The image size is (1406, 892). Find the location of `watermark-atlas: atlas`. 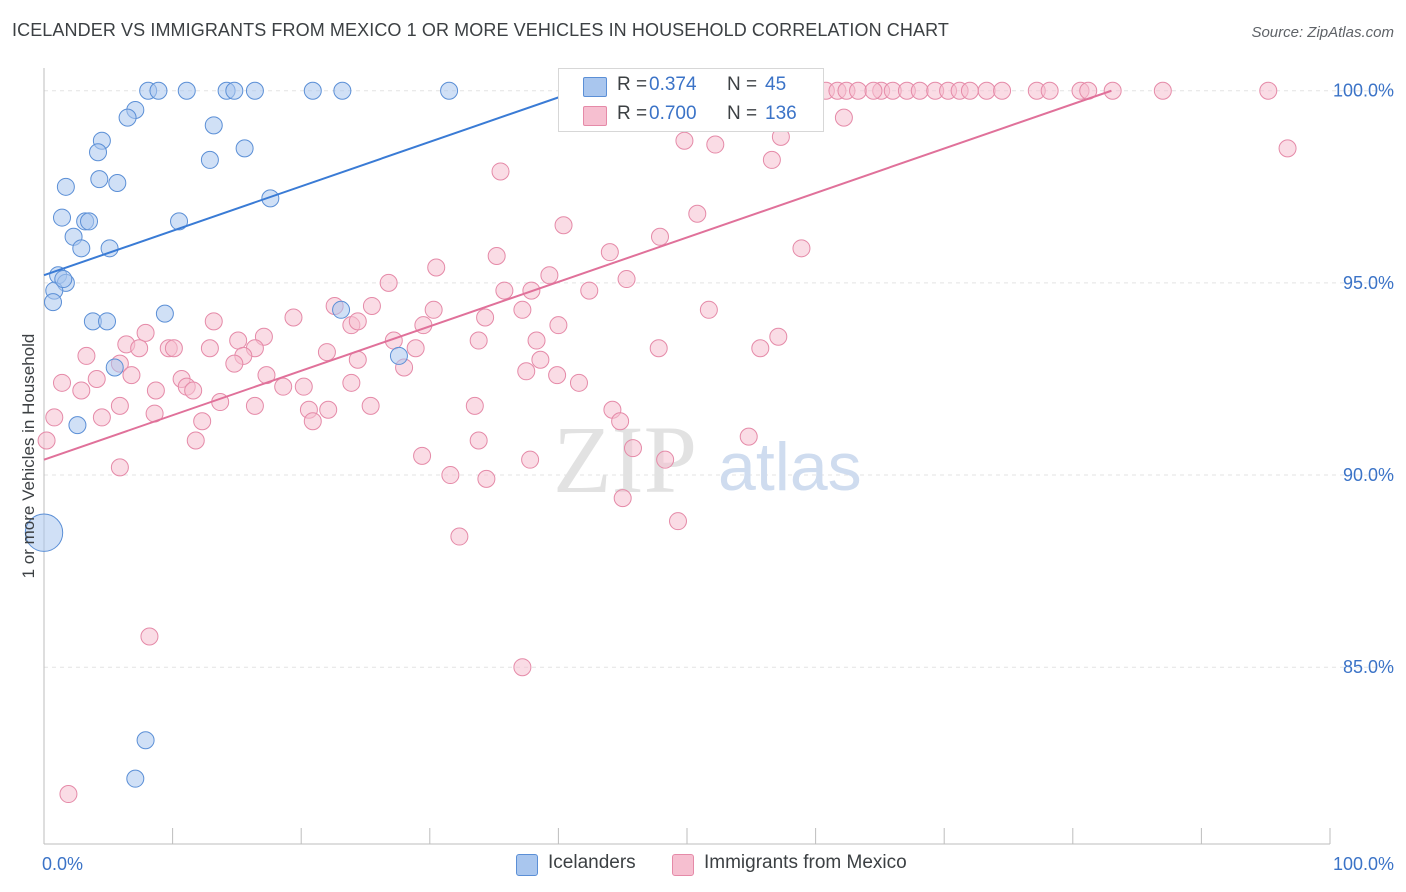

watermark-atlas: atlas is located at coordinates (790, 467).